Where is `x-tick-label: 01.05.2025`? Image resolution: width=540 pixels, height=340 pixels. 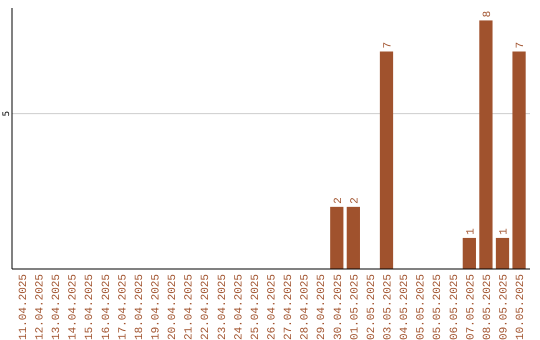 x-tick-label: 01.05.2025 is located at coordinates (355, 307).